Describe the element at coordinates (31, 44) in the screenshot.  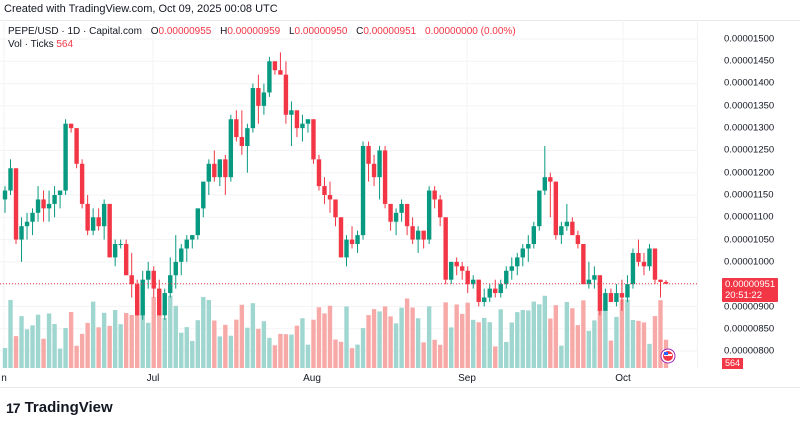
I see `volume-label: Vol · Ticks` at that location.